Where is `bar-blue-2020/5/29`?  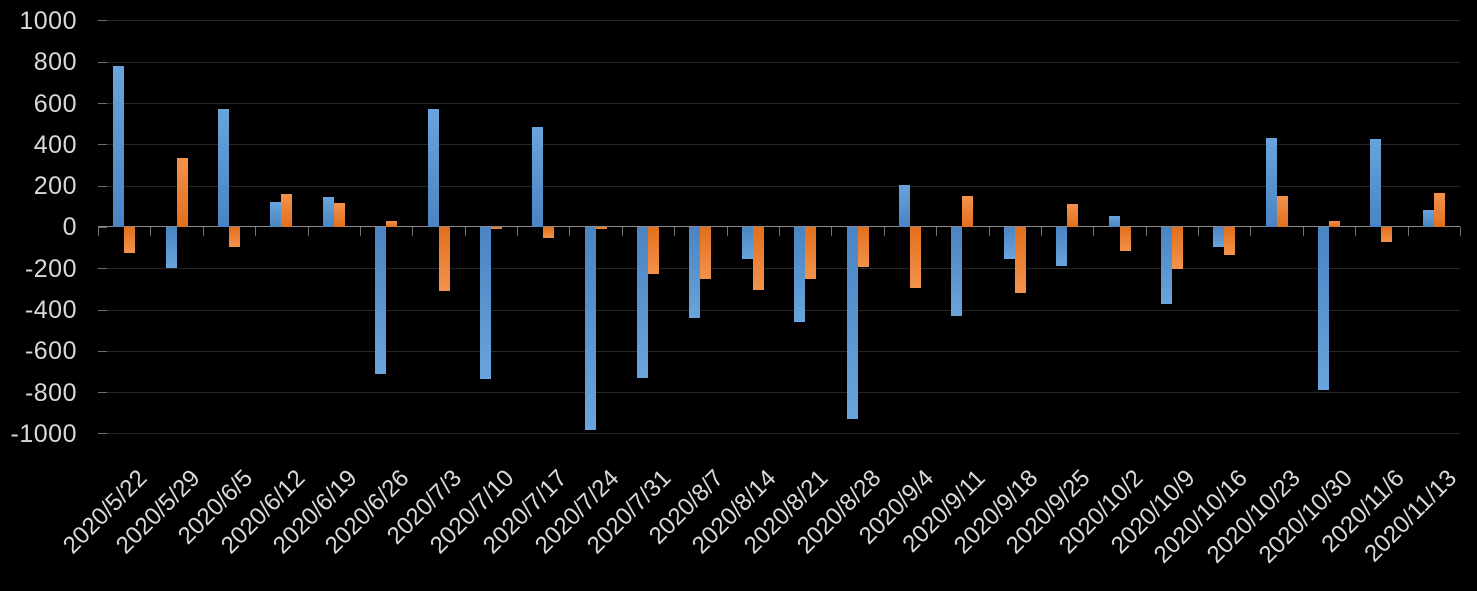
bar-blue-2020/5/29 is located at coordinates (171, 247).